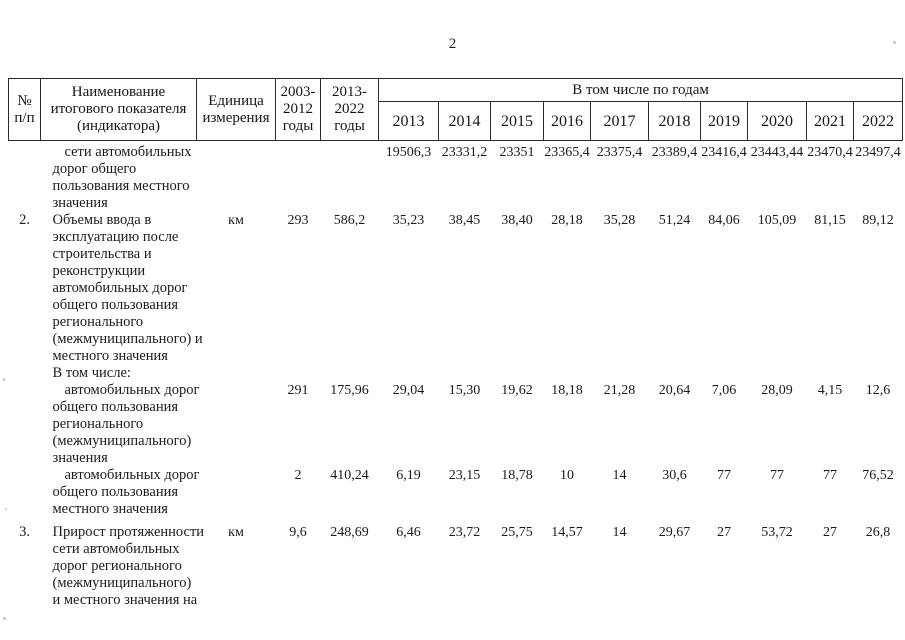  What do you see at coordinates (878, 220) in the screenshot?
I see `year-value-cell: 89,12` at bounding box center [878, 220].